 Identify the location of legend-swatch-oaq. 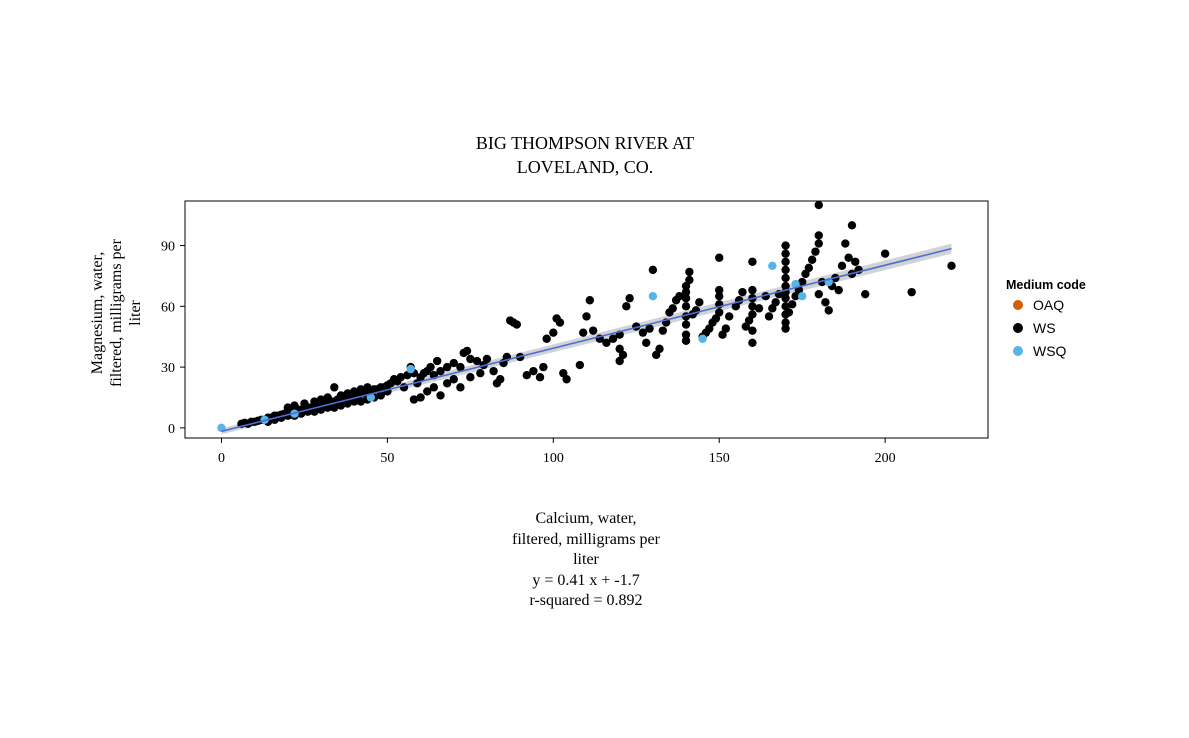
(1018, 305).